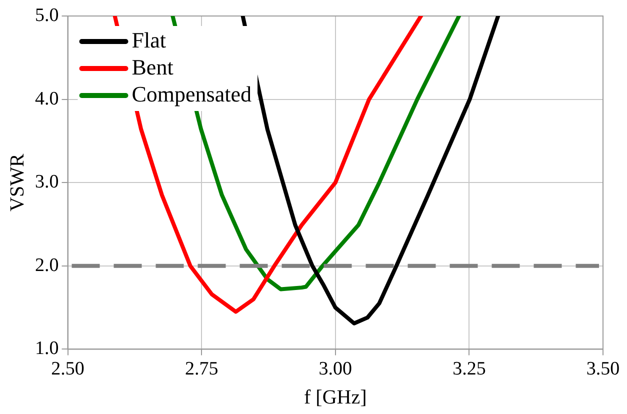 The image size is (627, 414). I want to click on x-tick-label: 2.75, so click(201, 369).